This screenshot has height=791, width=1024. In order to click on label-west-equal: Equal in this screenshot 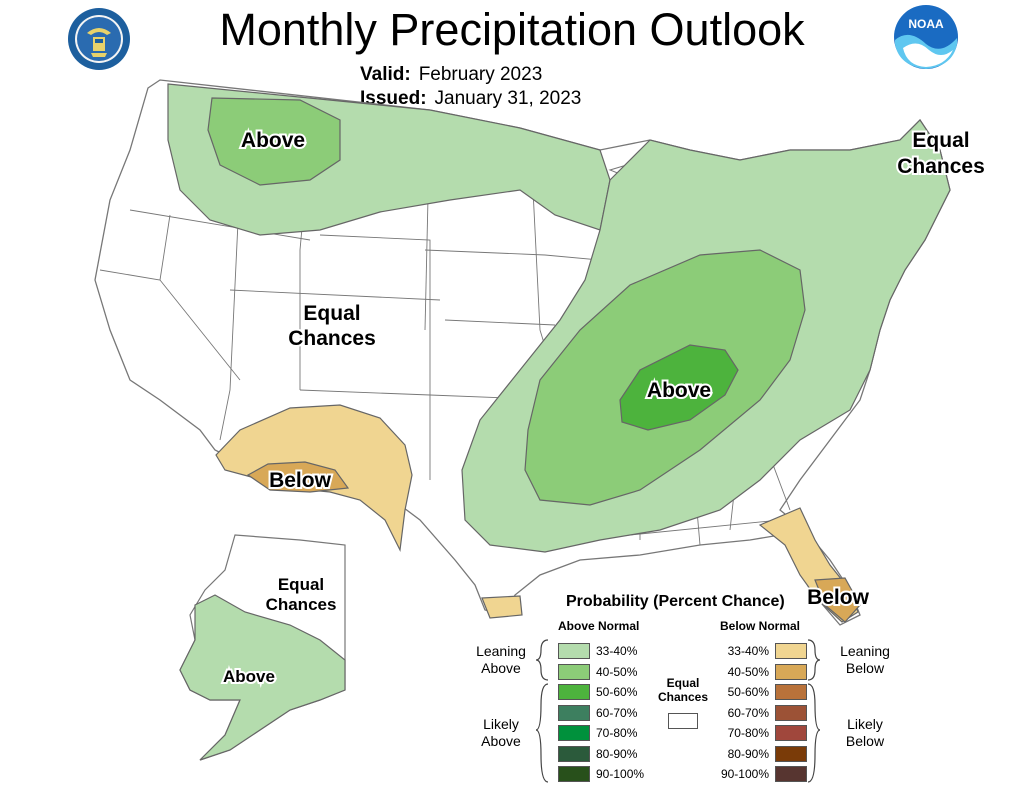, I will do `click(331, 313)`.